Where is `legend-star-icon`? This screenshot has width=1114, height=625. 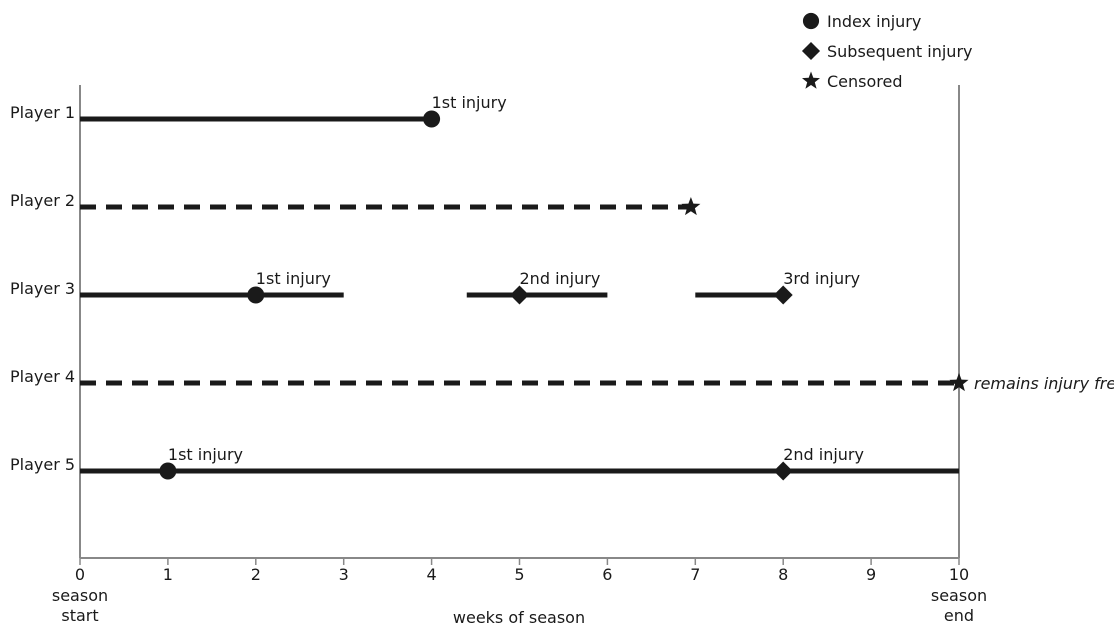
legend-star-icon is located at coordinates (811, 80).